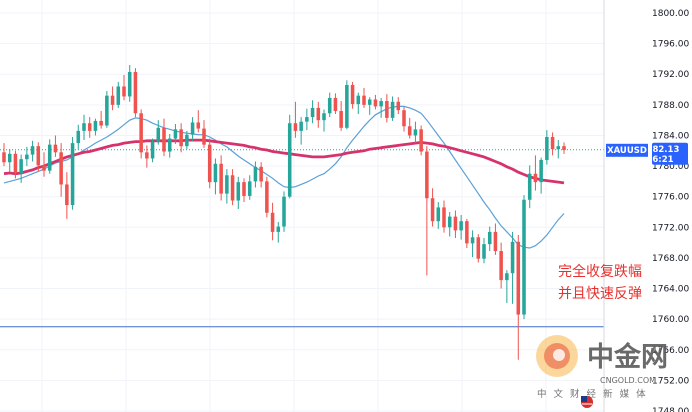 The width and height of the screenshot is (692, 412). What do you see at coordinates (627, 151) in the screenshot?
I see `symbol-label: XAUUSD` at bounding box center [627, 151].